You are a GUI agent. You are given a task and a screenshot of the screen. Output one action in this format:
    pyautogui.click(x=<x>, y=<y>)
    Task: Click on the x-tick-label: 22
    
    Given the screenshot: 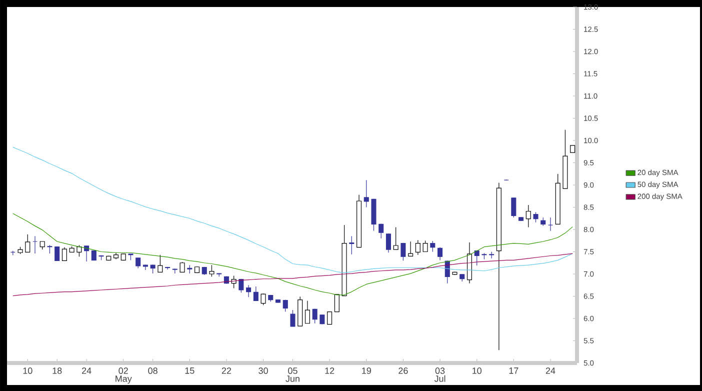 What is the action you would take?
    pyautogui.click(x=227, y=371)
    